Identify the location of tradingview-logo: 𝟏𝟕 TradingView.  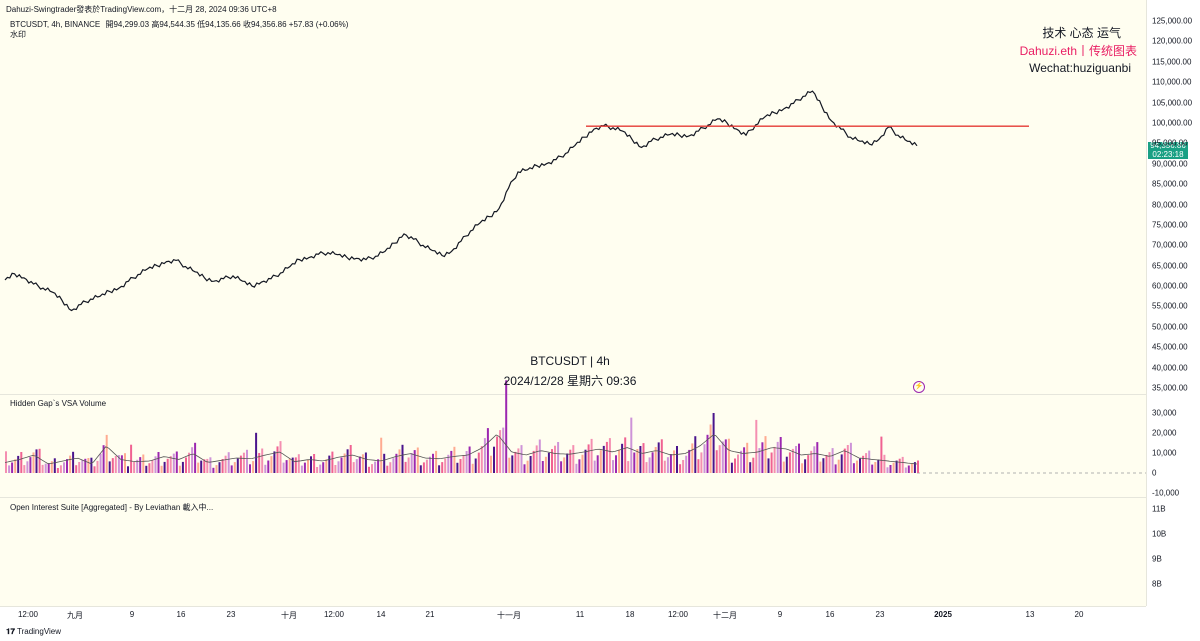
(33, 632).